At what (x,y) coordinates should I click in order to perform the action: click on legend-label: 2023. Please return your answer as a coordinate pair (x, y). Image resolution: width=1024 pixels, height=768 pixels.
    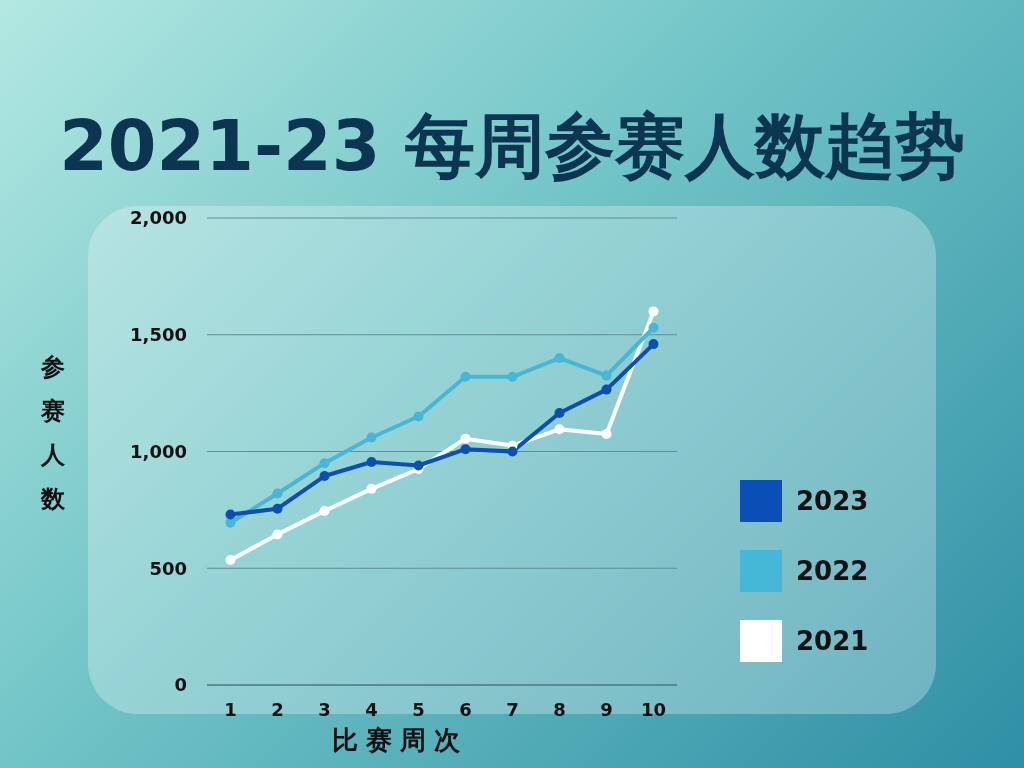
    Looking at the image, I should click on (832, 501).